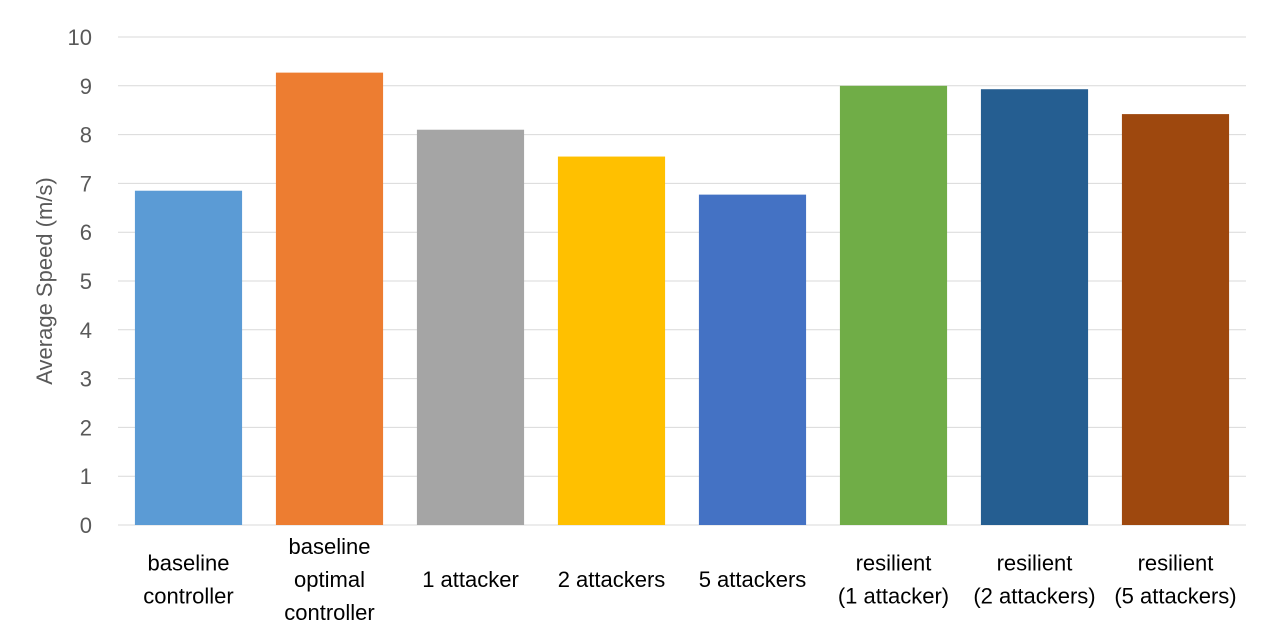 This screenshot has width=1273, height=634. What do you see at coordinates (80, 37) in the screenshot?
I see `y-tick-label: 10` at bounding box center [80, 37].